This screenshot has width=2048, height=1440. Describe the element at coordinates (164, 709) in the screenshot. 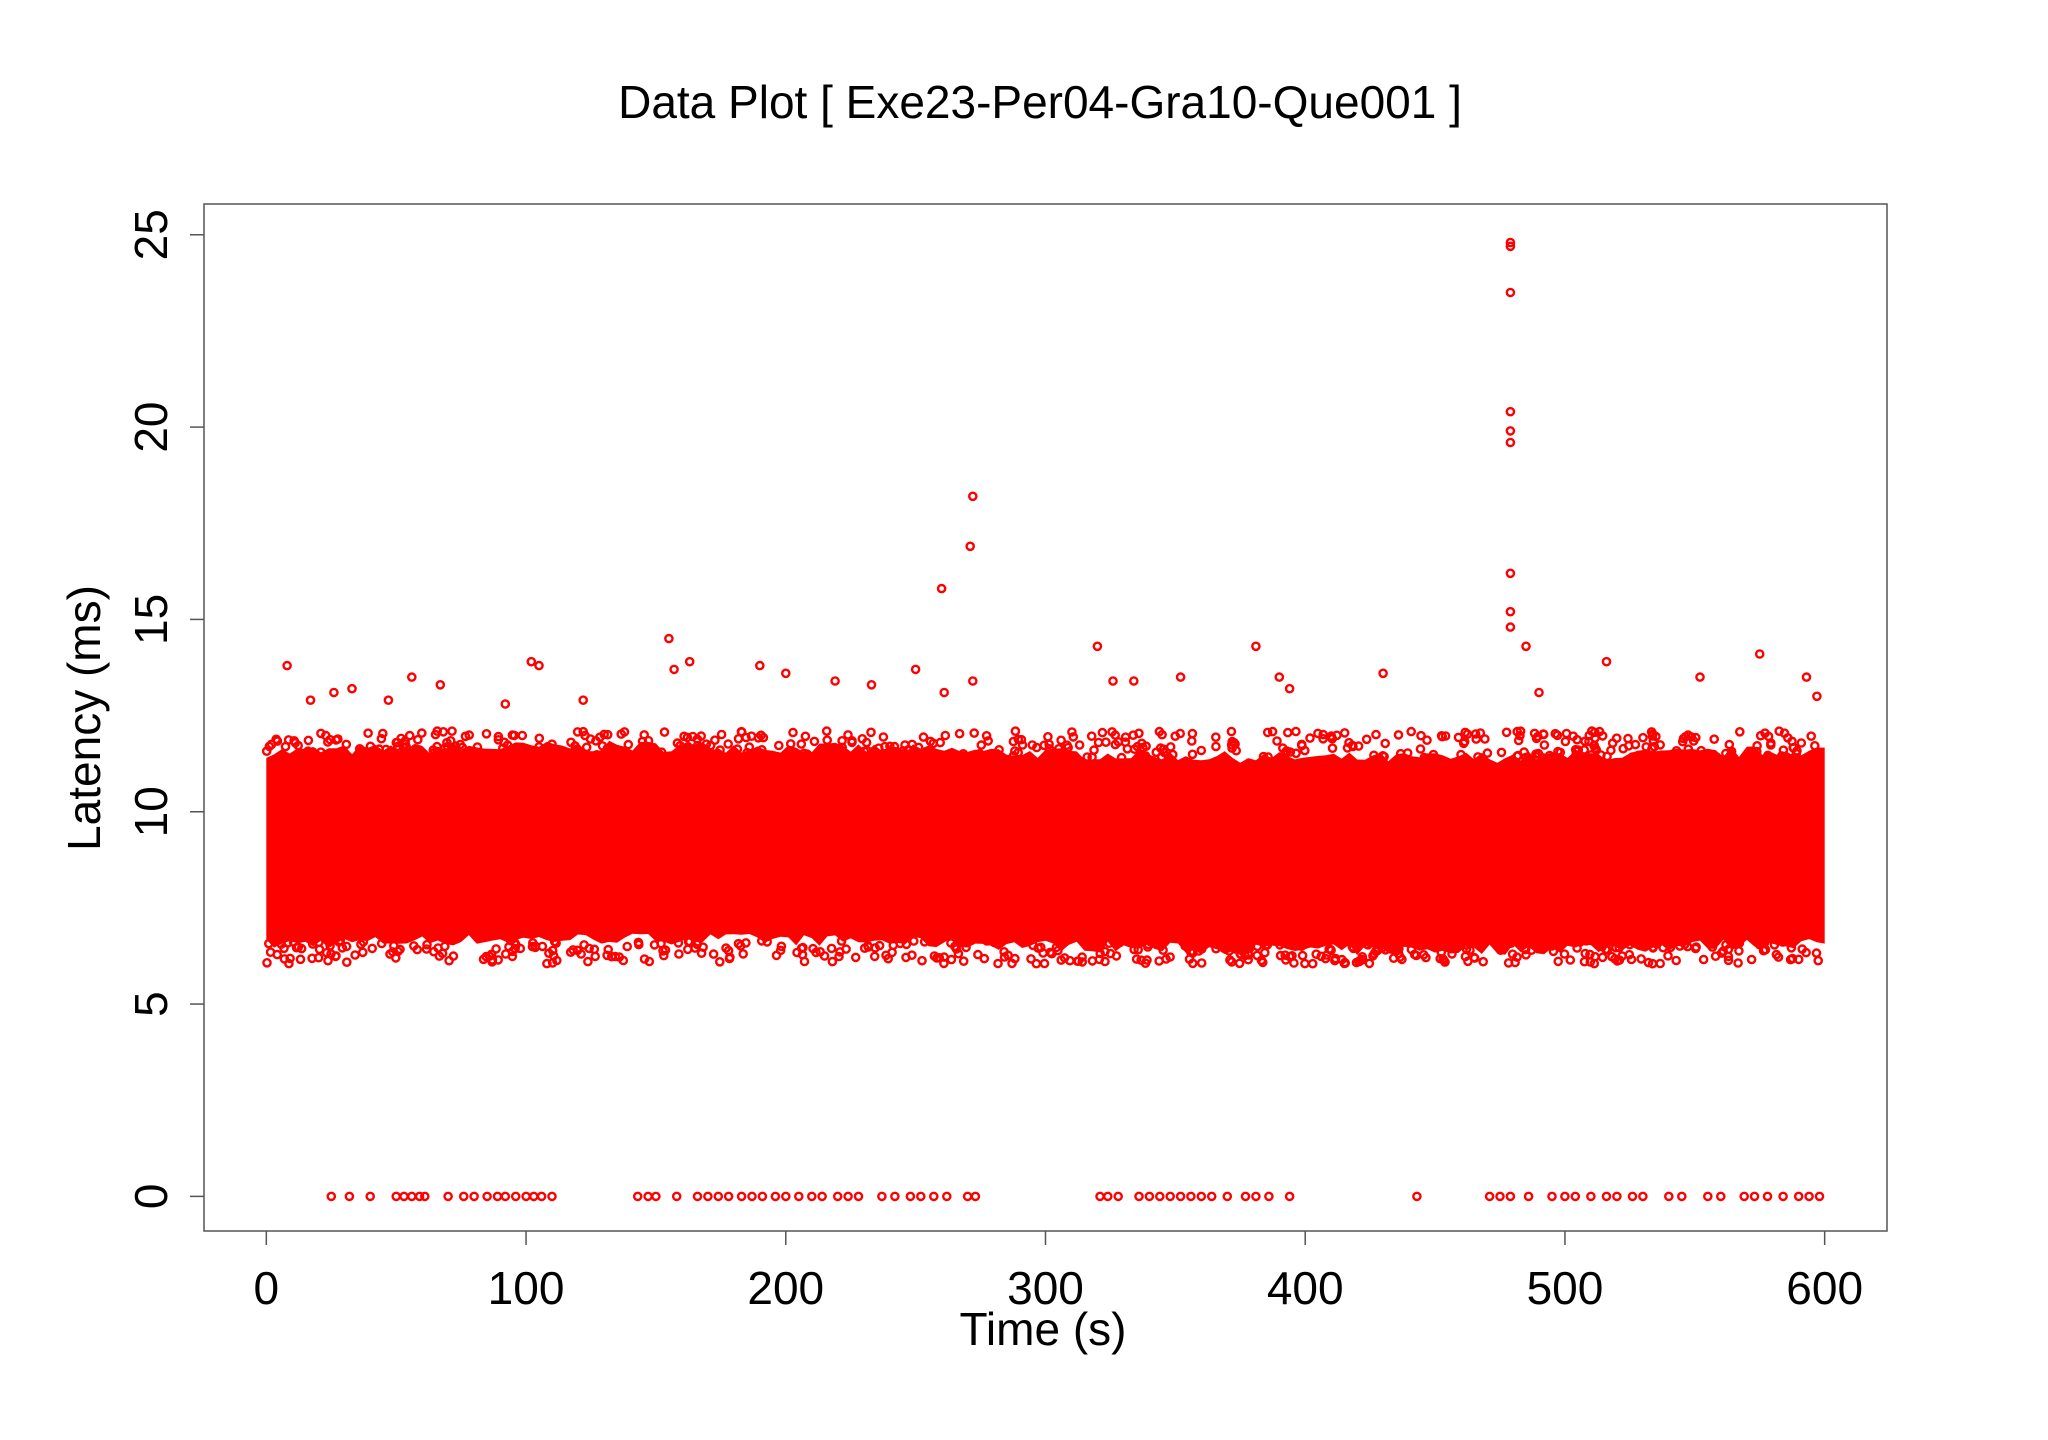

I see `y-axis: 0 5 10 15 20 25` at that location.